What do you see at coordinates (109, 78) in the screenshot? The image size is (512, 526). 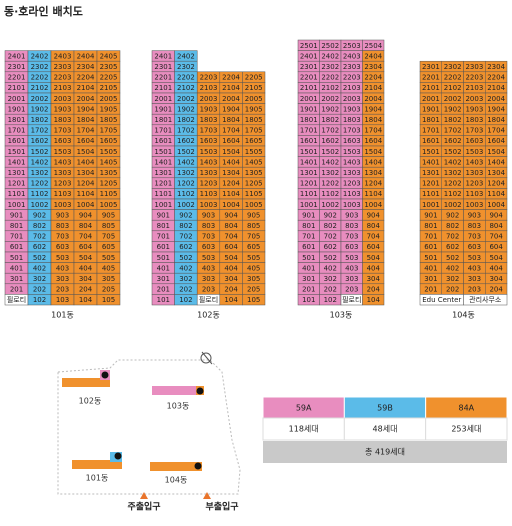 I see `unit-label: 2205` at bounding box center [109, 78].